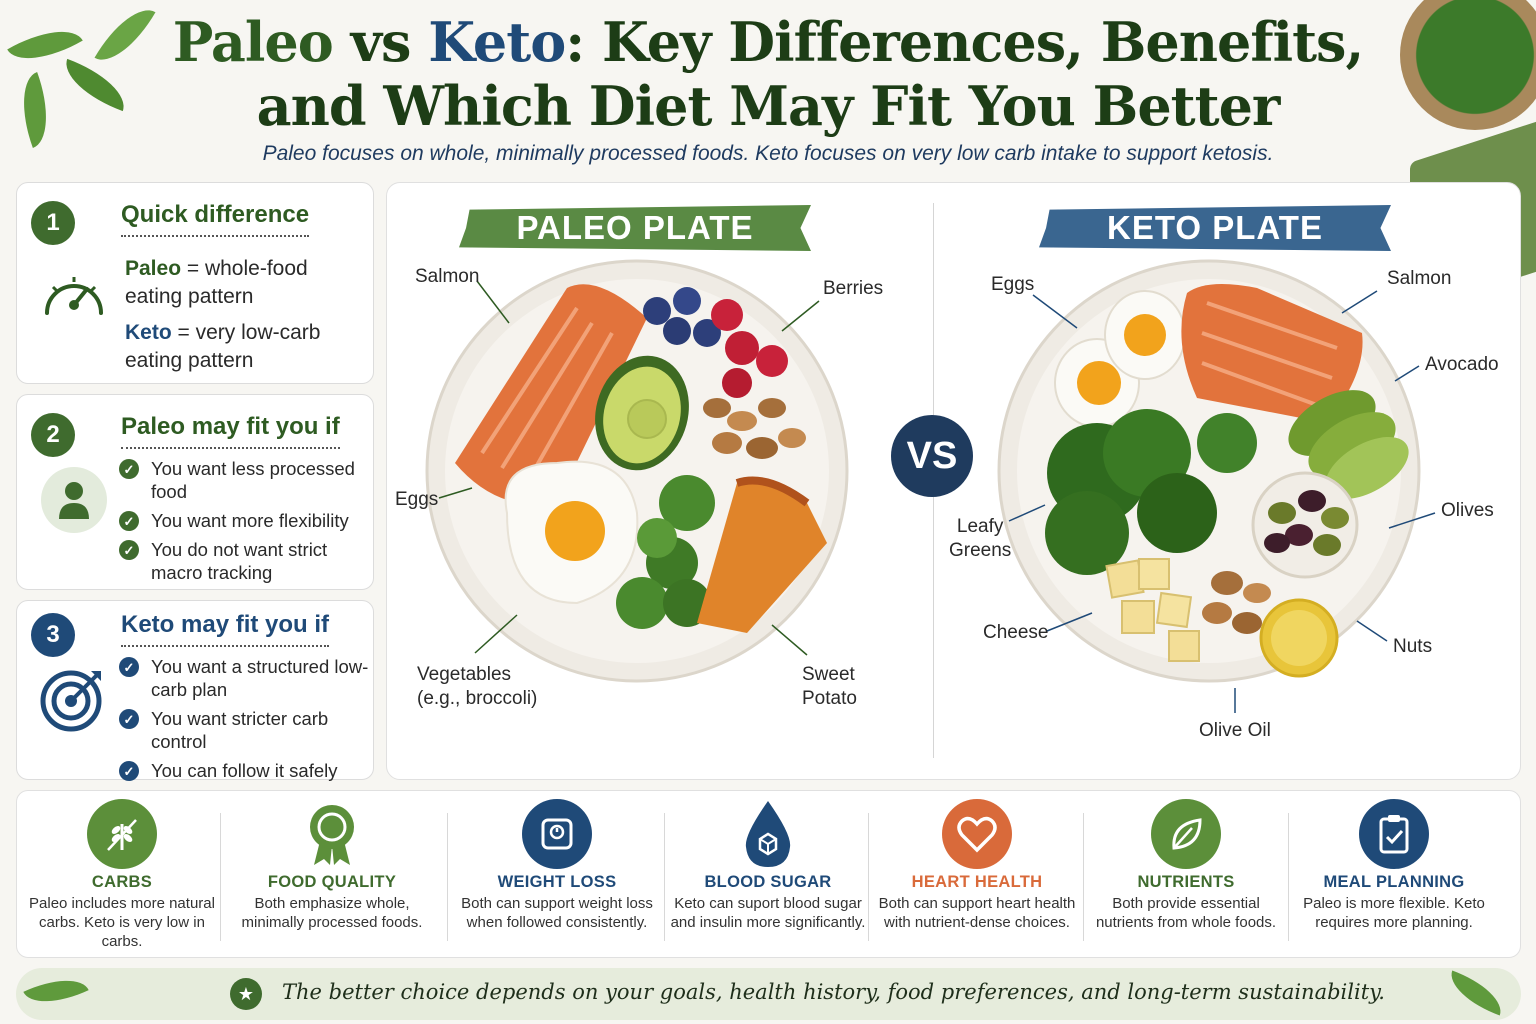  What do you see at coordinates (1468, 65) in the screenshot?
I see `spinach-bowl-image` at bounding box center [1468, 65].